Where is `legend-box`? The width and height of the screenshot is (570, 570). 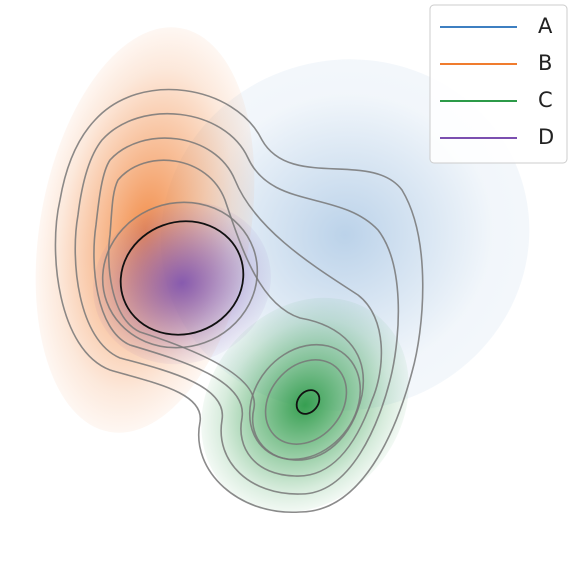
legend-box is located at coordinates (498, 84).